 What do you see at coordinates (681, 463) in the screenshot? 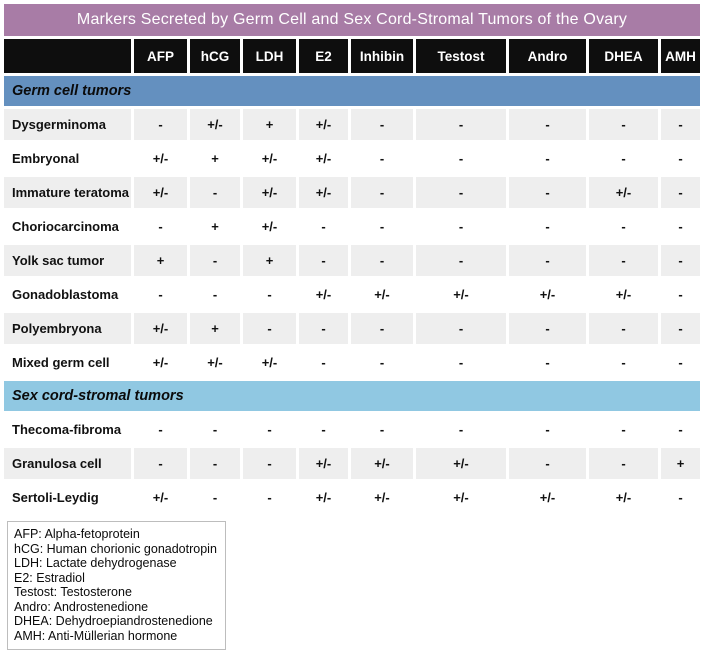
I see `marker-value-amh: +` at bounding box center [681, 463].